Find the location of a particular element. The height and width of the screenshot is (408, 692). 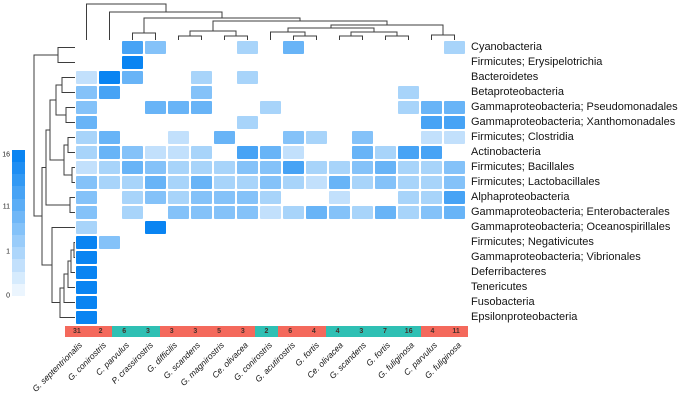

column-dendrogram-icon is located at coordinates (270, 21).